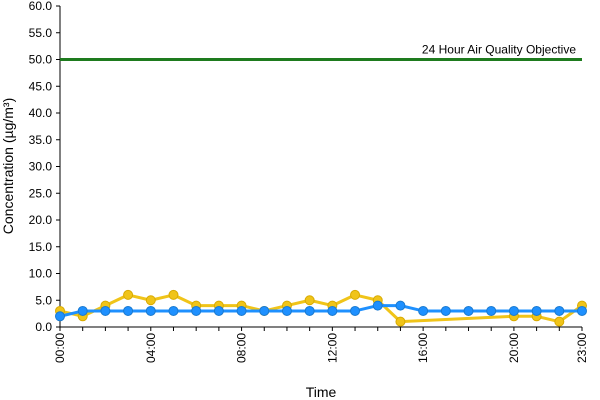  I want to click on x-tick-label: 20:00, so click(514, 348).